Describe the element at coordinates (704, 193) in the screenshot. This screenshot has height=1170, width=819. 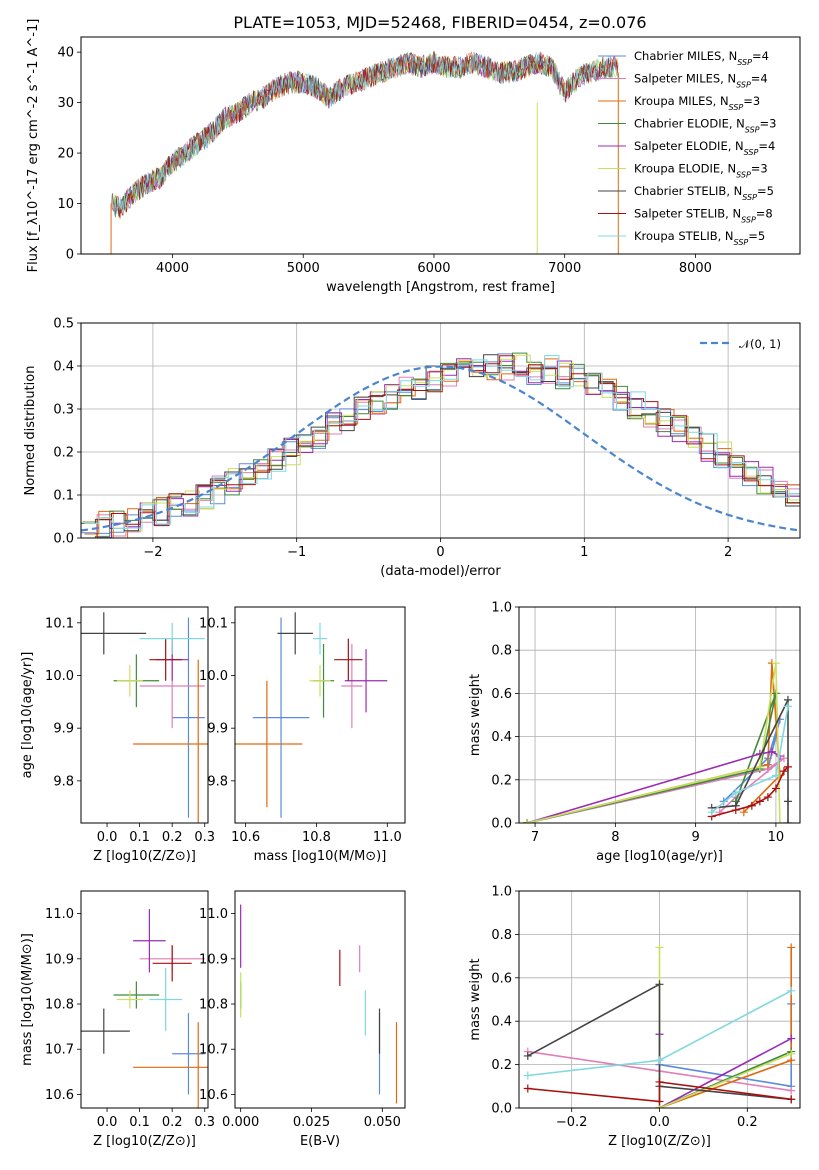
I see `legend-label: Chabrier STELIB, NSSP=5` at that location.